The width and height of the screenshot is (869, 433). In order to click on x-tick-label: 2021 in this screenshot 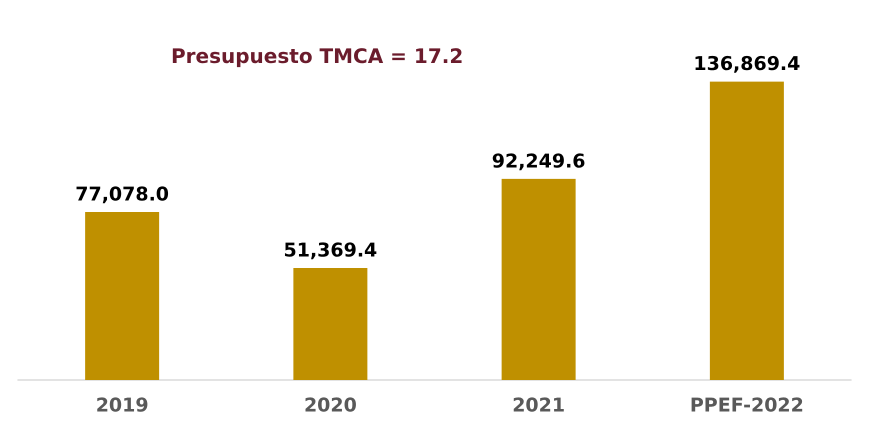, I will do `click(539, 405)`.